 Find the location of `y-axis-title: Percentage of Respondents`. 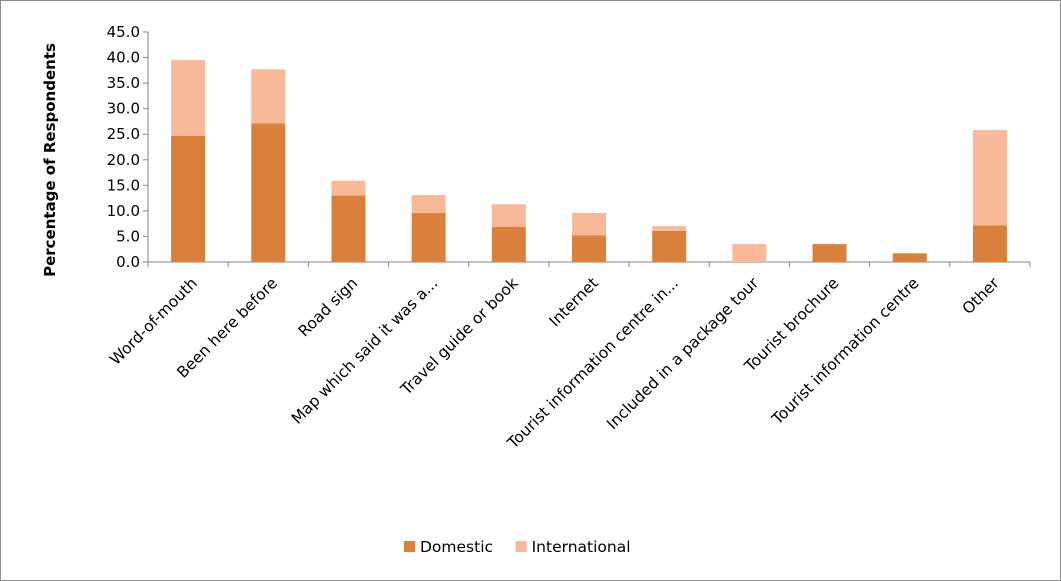

y-axis-title: Percentage of Respondents is located at coordinates (50, 160).